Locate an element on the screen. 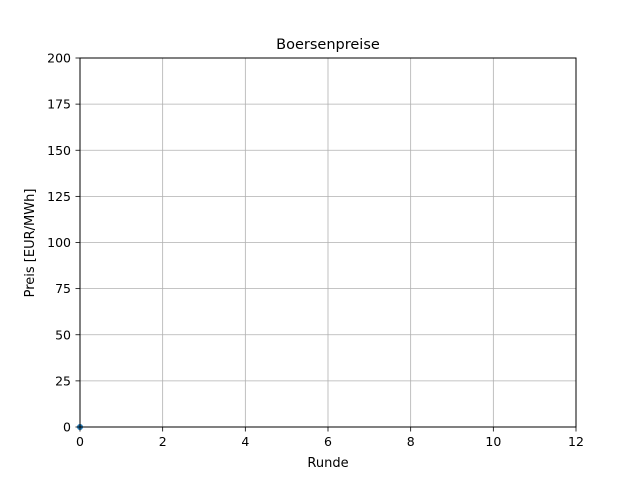 This screenshot has height=480, width=640. chart-title: Boersenpreise is located at coordinates (328, 45).